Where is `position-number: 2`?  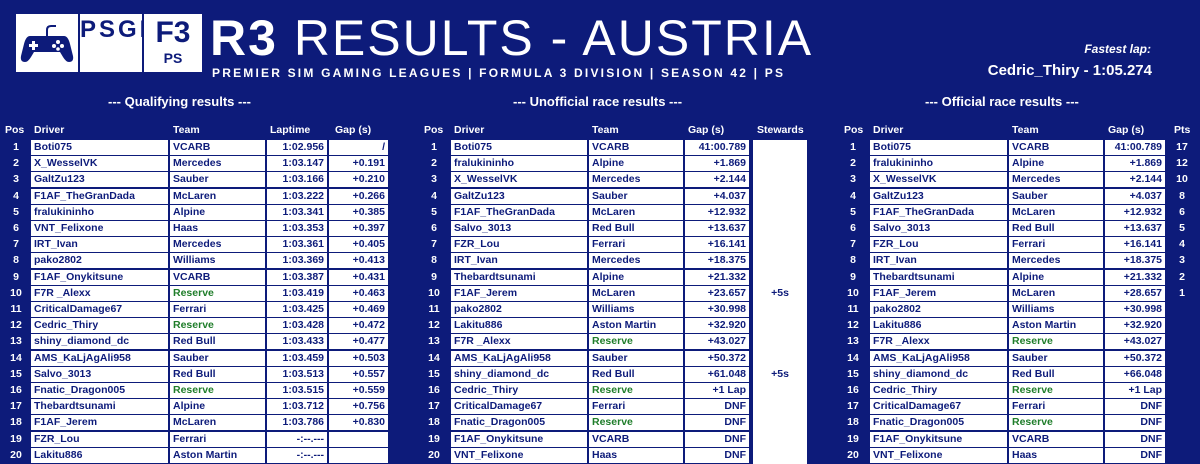
position-number: 2 is located at coordinates (16, 163).